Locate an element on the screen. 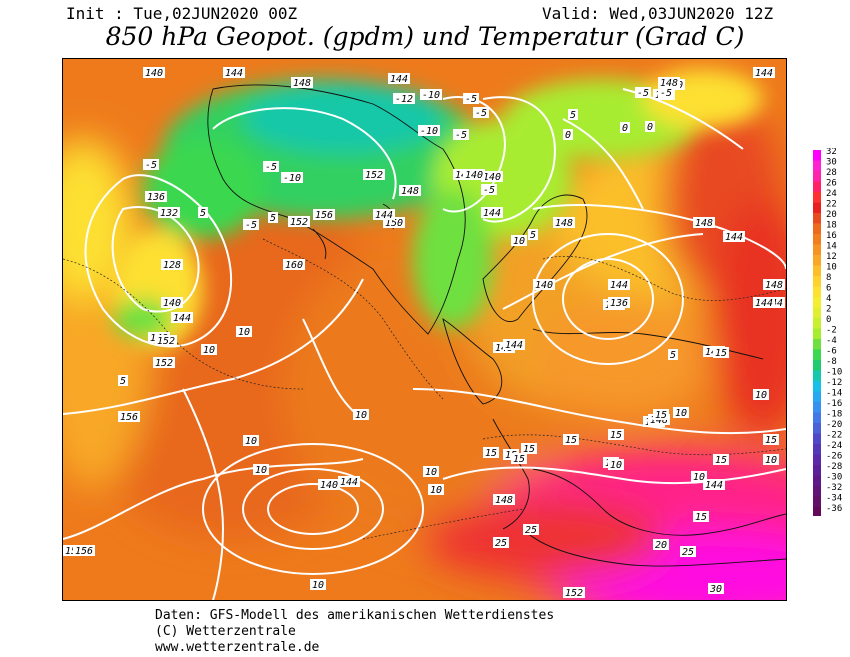 The height and width of the screenshot is (657, 850). legend-label: 4 is located at coordinates (828, 299).